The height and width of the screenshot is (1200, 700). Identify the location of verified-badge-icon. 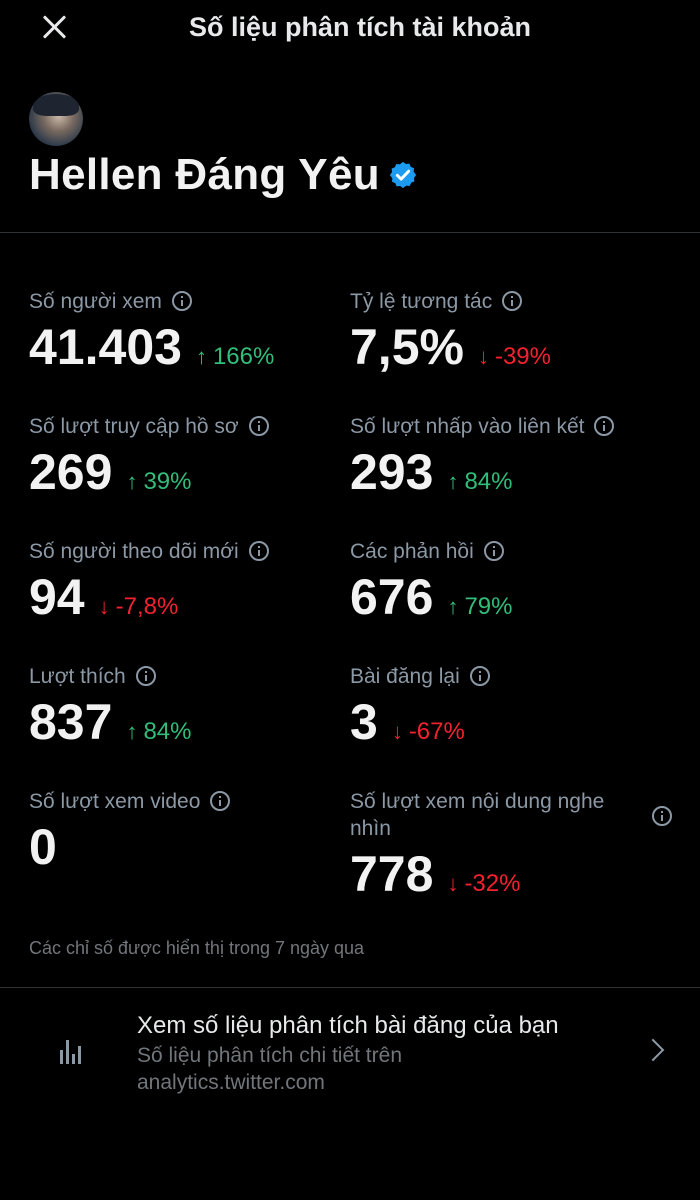
(403, 175).